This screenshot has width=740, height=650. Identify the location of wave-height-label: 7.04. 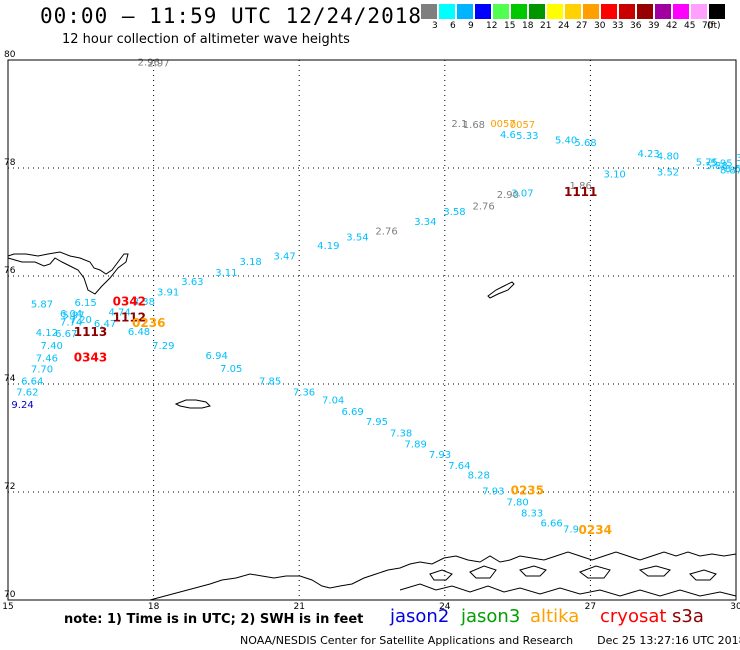
(333, 400).